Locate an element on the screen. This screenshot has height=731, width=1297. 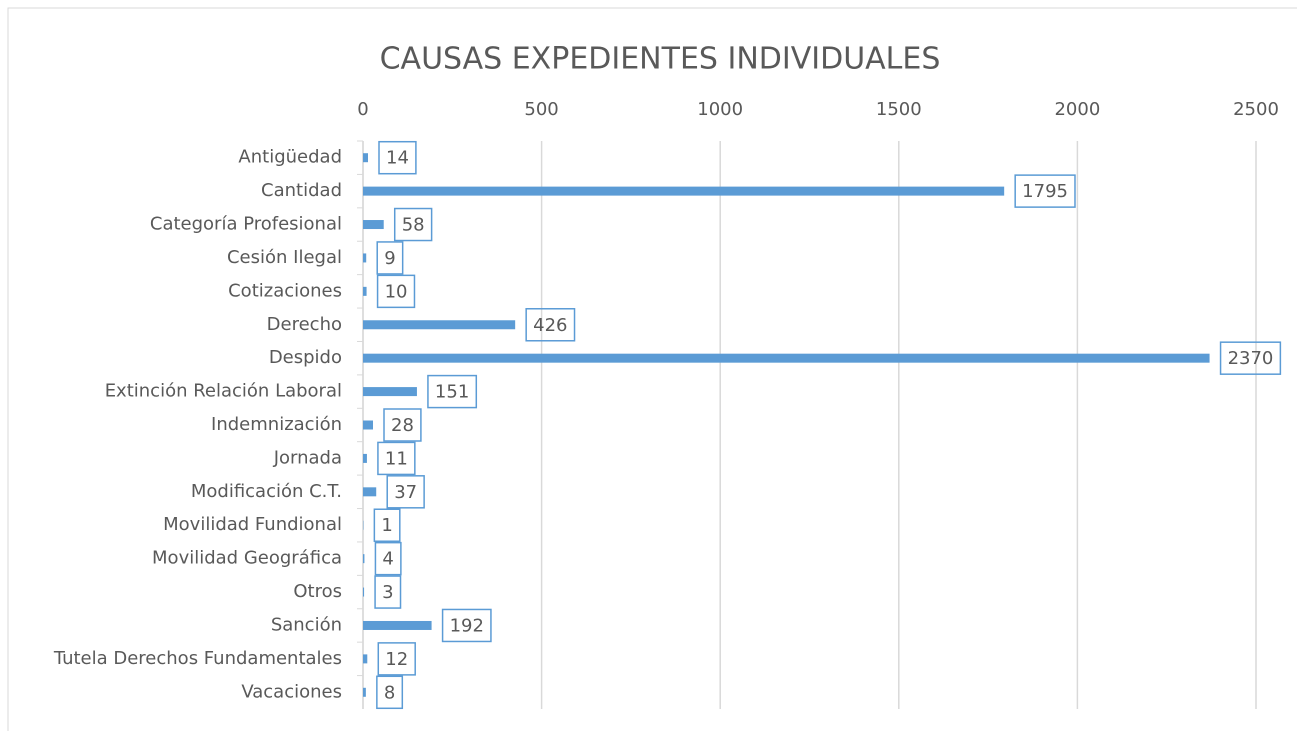
y-tick-label: Derecho is located at coordinates (304, 324).